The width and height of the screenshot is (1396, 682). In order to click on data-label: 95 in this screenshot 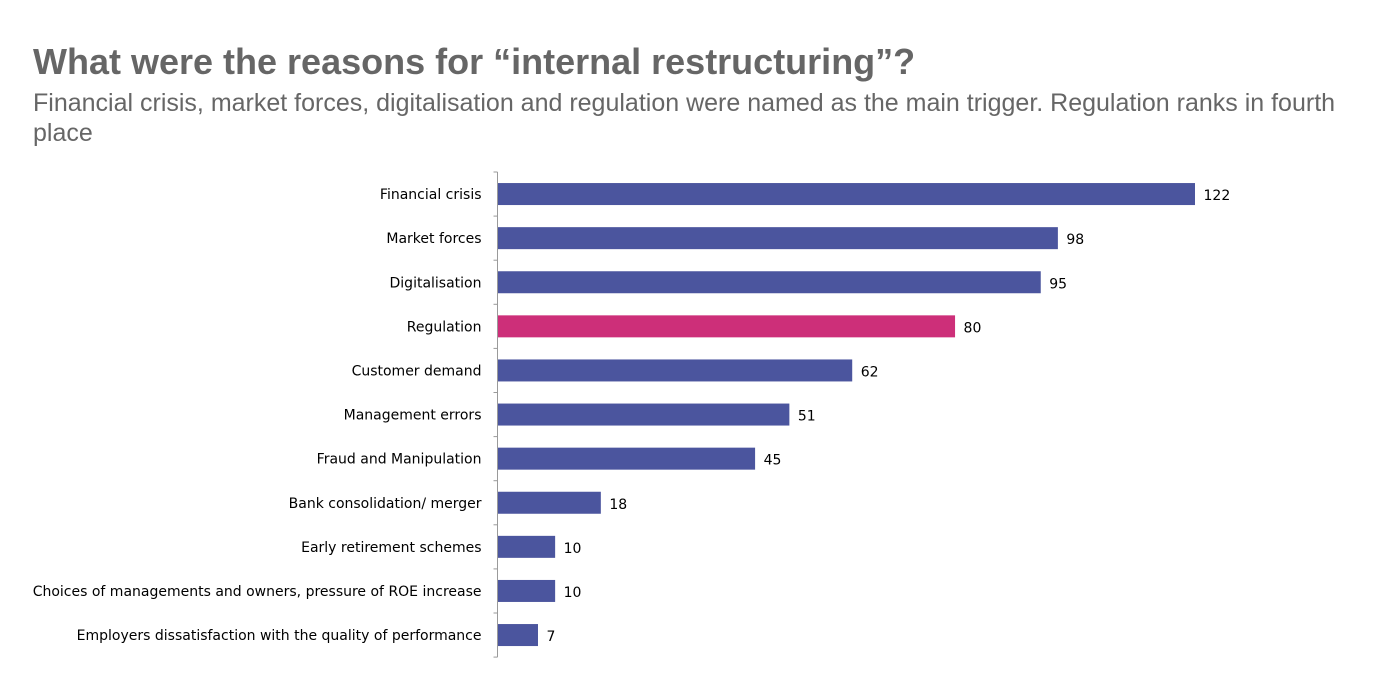, I will do `click(1058, 284)`.